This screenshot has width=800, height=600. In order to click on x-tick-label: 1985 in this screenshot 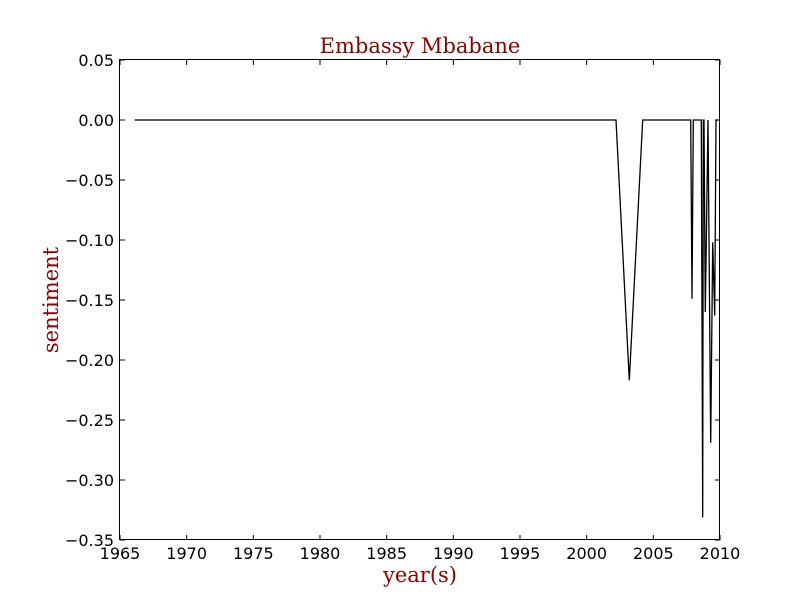, I will do `click(386, 553)`.